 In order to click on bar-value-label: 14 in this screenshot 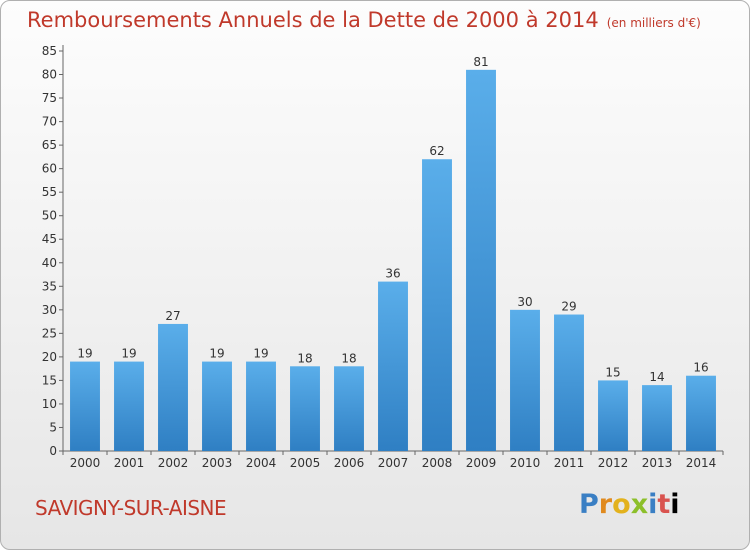, I will do `click(656, 377)`.